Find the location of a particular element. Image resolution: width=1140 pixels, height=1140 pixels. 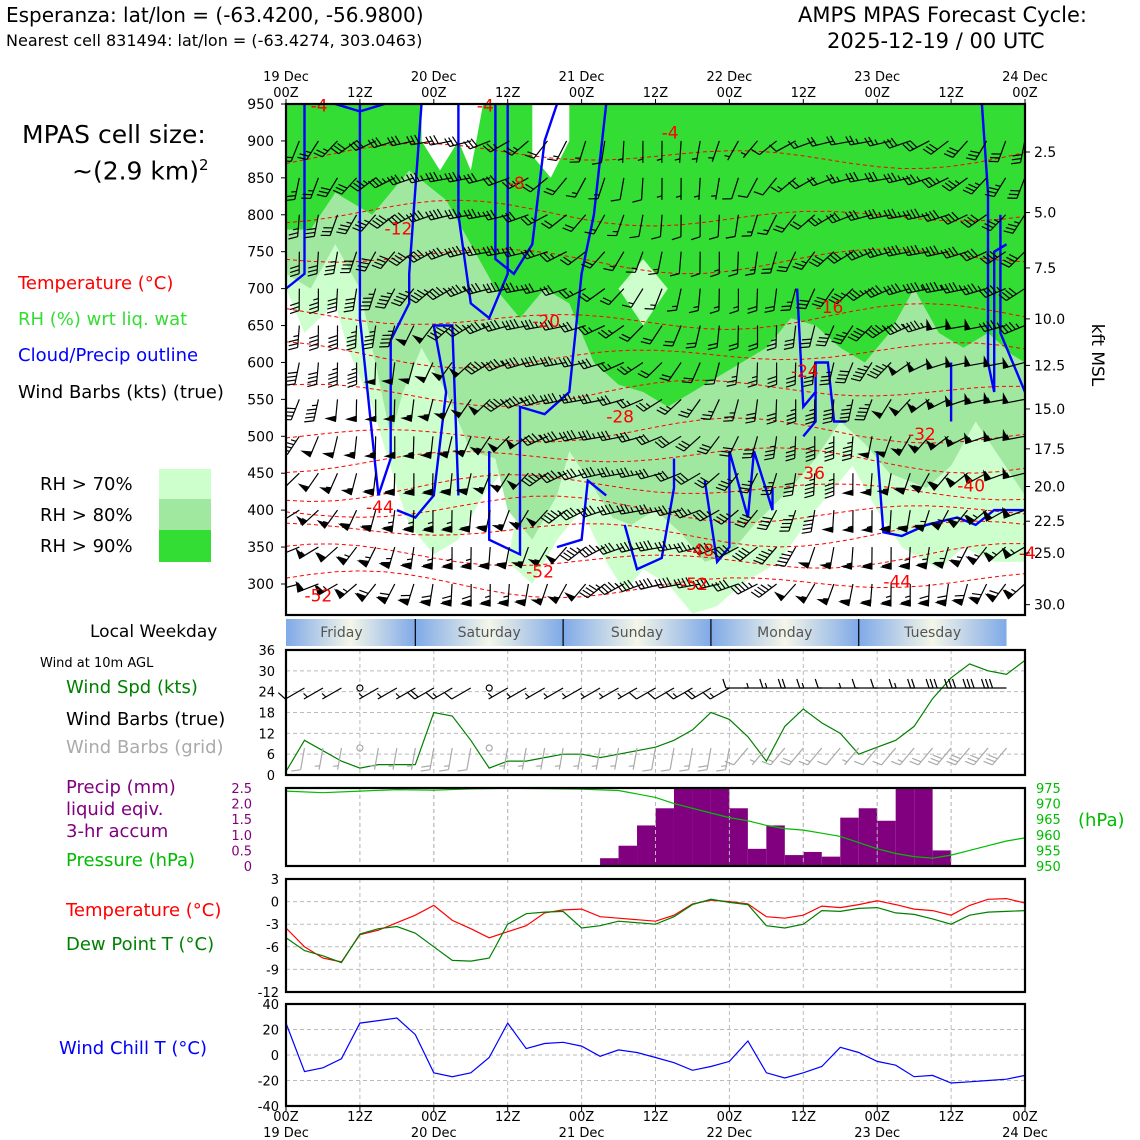

cell-size-line2: ~(2.9 km)2 is located at coordinates (140, 170).